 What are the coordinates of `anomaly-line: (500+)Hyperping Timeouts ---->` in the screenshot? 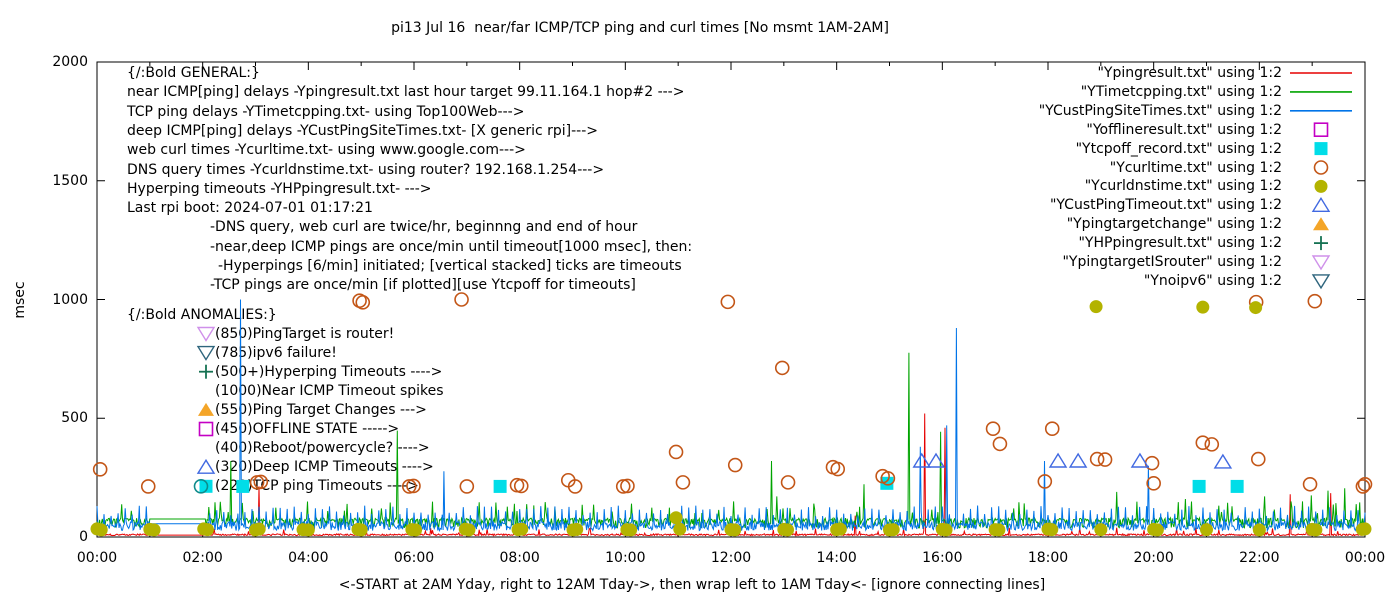 It's located at (329, 371).